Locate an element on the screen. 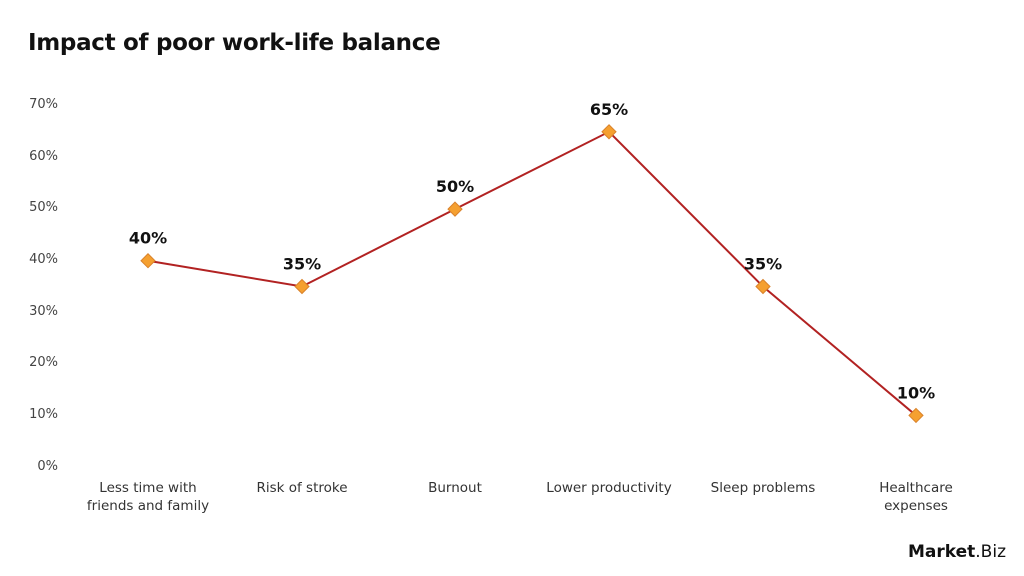  y-tick: 30% is located at coordinates (43, 311).